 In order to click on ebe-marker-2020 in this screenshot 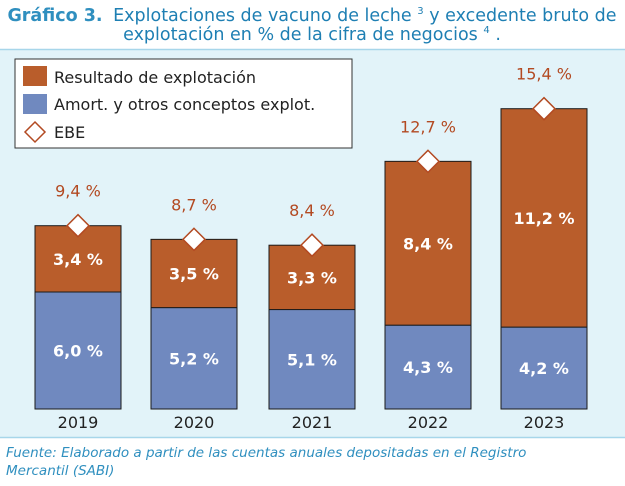, I will do `click(194, 239)`.